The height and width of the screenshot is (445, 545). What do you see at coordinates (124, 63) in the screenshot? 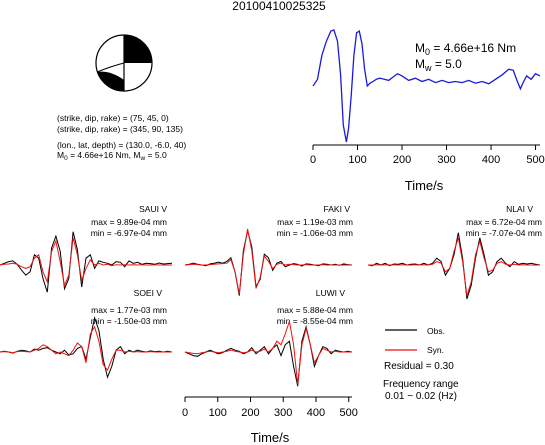
I see `focal-mechanism-beachball` at bounding box center [124, 63].